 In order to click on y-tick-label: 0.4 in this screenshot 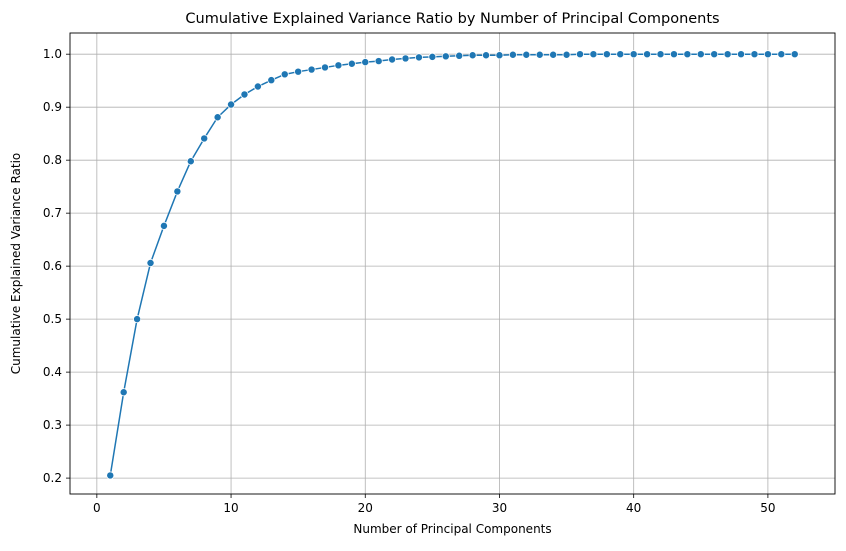, I will do `click(52, 372)`.